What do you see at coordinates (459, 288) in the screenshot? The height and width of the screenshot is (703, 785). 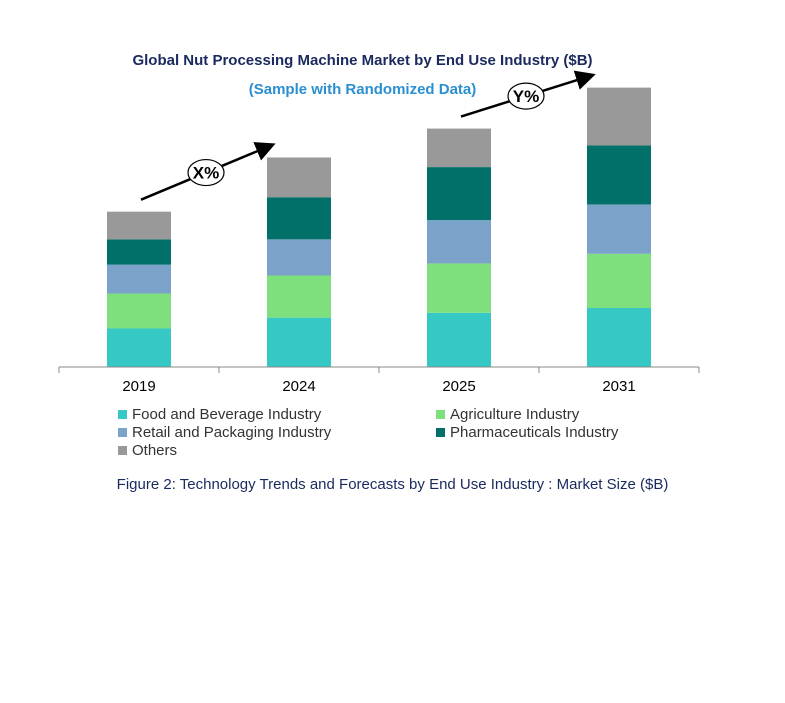 I see `bar-agriculture-industry-2025` at bounding box center [459, 288].